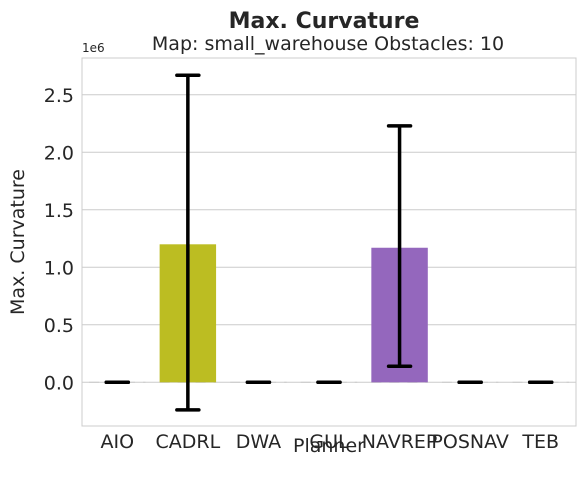 The image size is (586, 492). Describe the element at coordinates (188, 442) in the screenshot. I see `x-tick-label: CADRL` at that location.